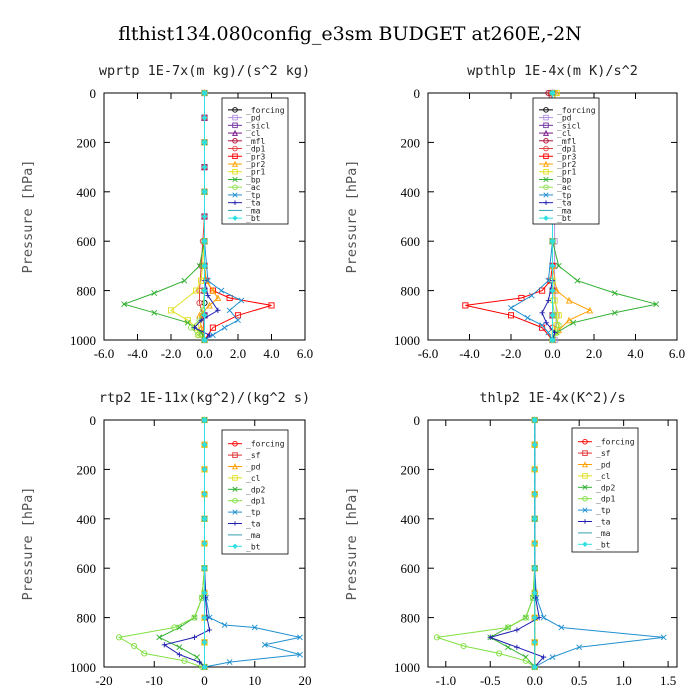 Image resolution: width=700 pixels, height=700 pixels. I want to click on legend-label: _cl, so click(603, 476).